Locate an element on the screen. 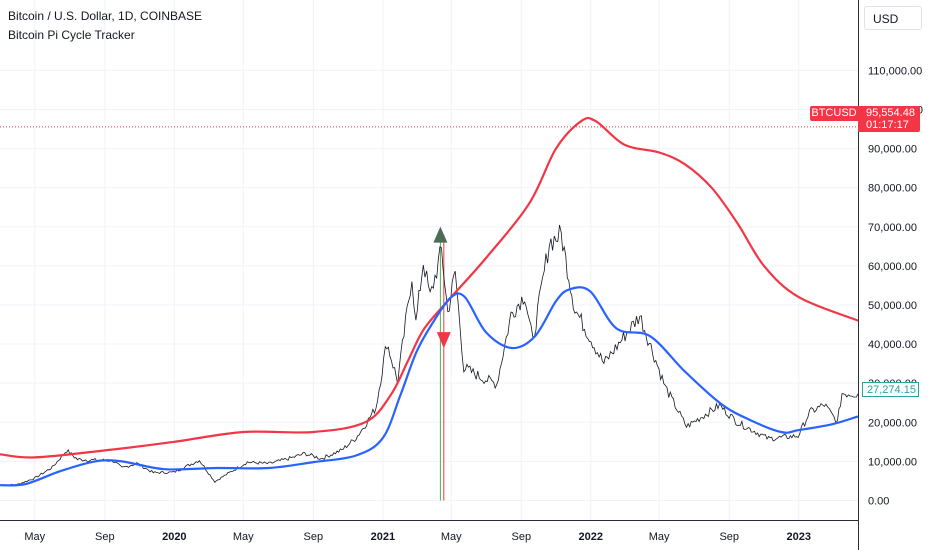 The image size is (932, 550). time-axis-background is located at coordinates (466, 535).